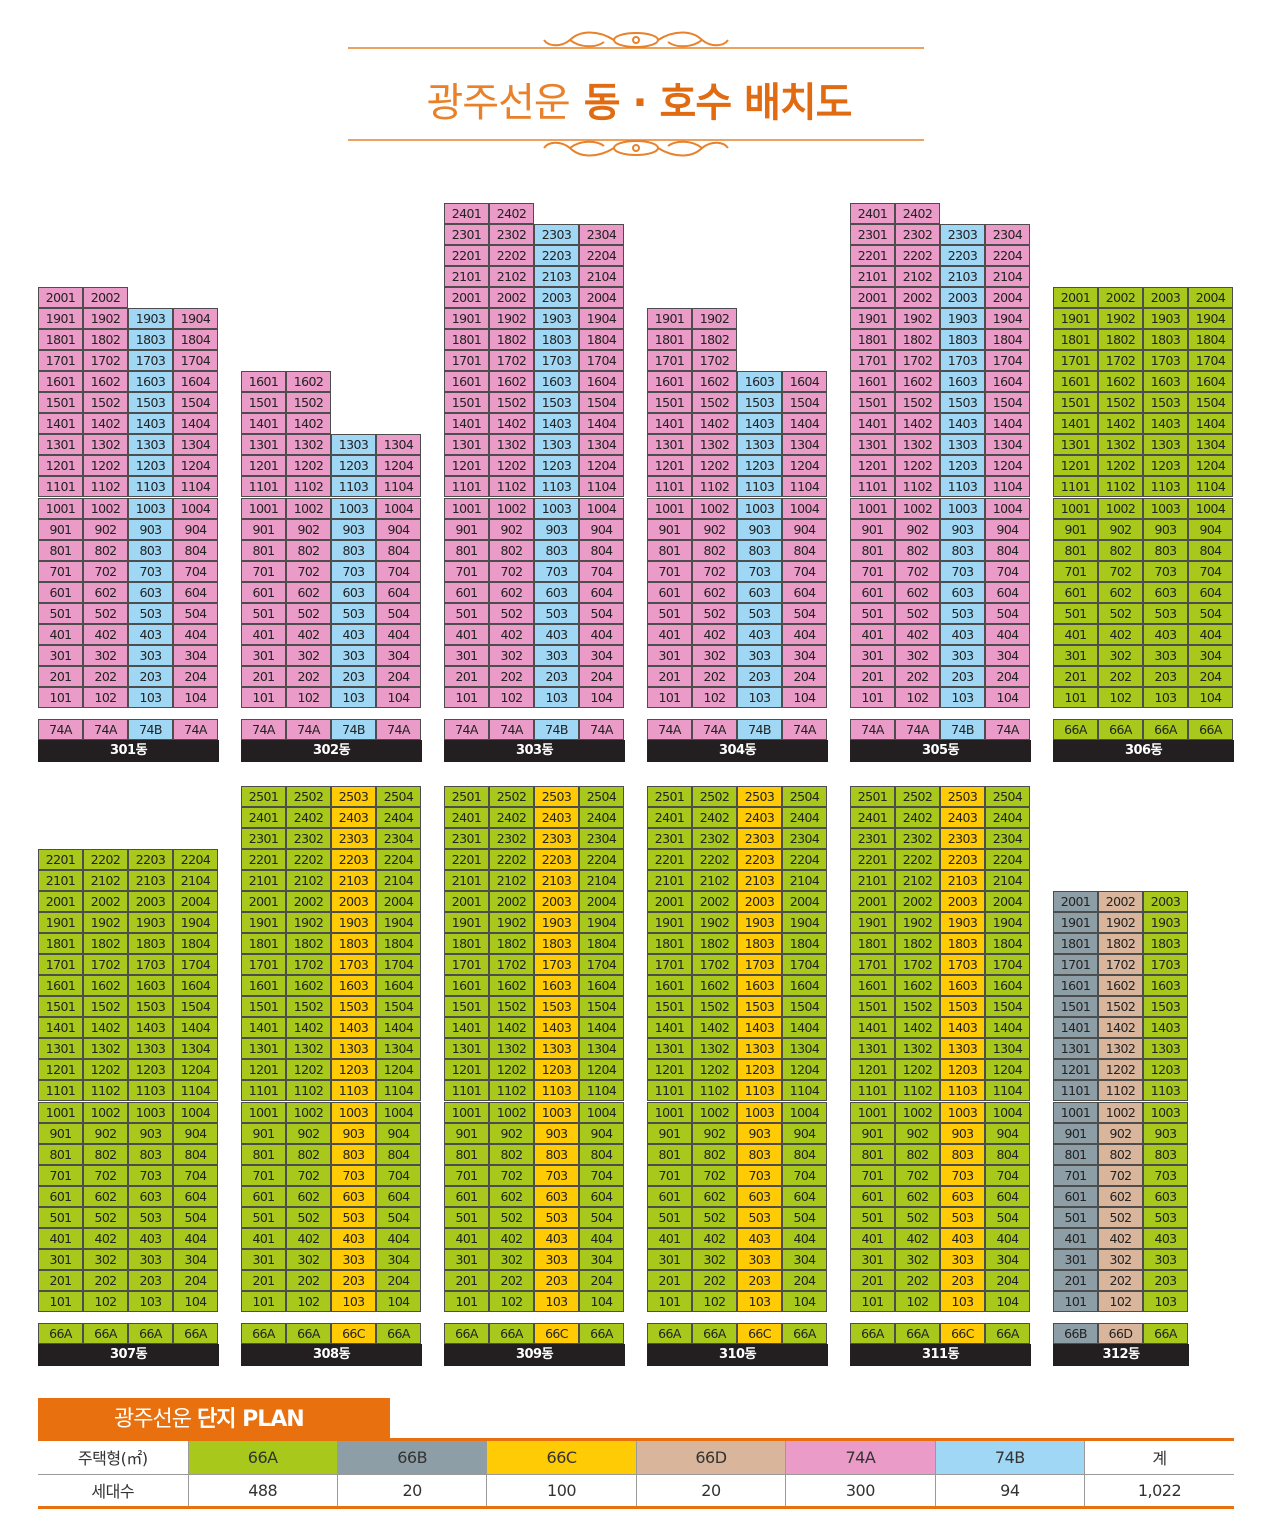  I want to click on unit-cell: 1201, so click(1075, 1070).